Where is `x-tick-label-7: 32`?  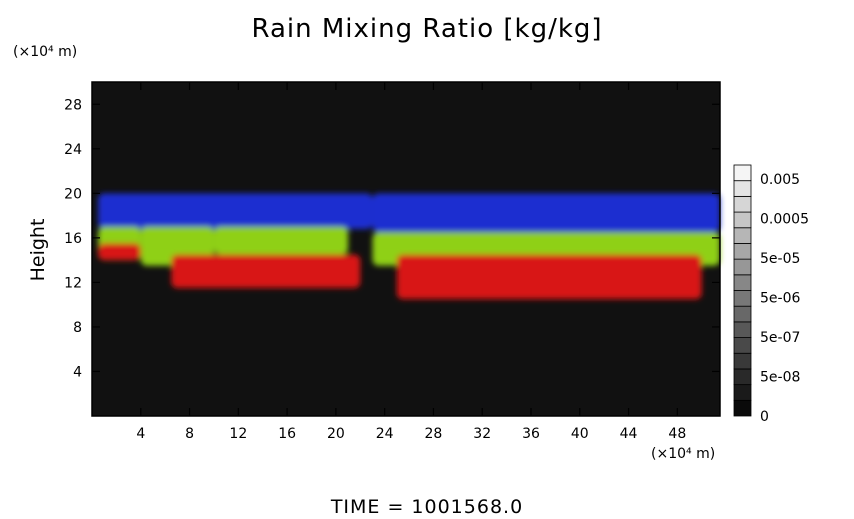 x-tick-label-7: 32 is located at coordinates (482, 434).